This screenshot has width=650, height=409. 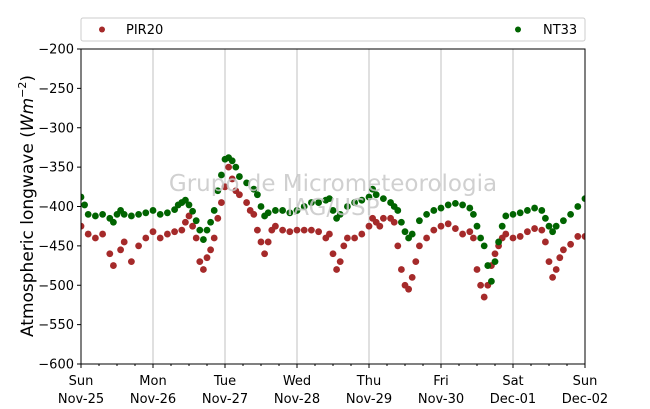 What do you see at coordinates (81, 399) in the screenshot?
I see `x-tick-label-date: Nov-25` at bounding box center [81, 399].